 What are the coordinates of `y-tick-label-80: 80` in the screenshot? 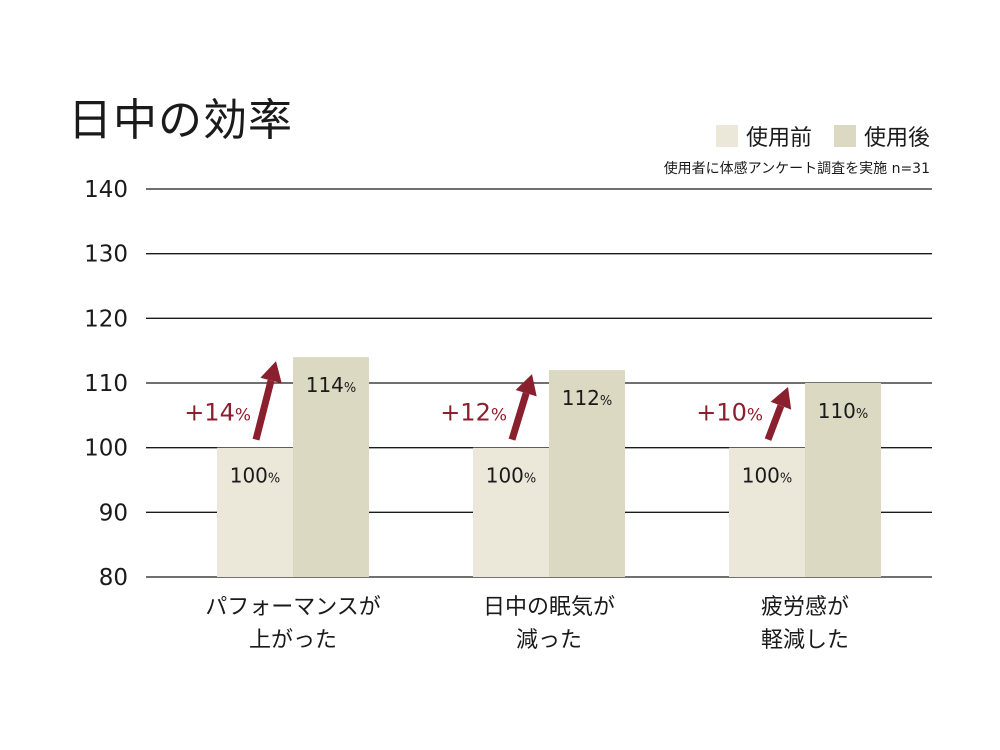 It's located at (113, 578).